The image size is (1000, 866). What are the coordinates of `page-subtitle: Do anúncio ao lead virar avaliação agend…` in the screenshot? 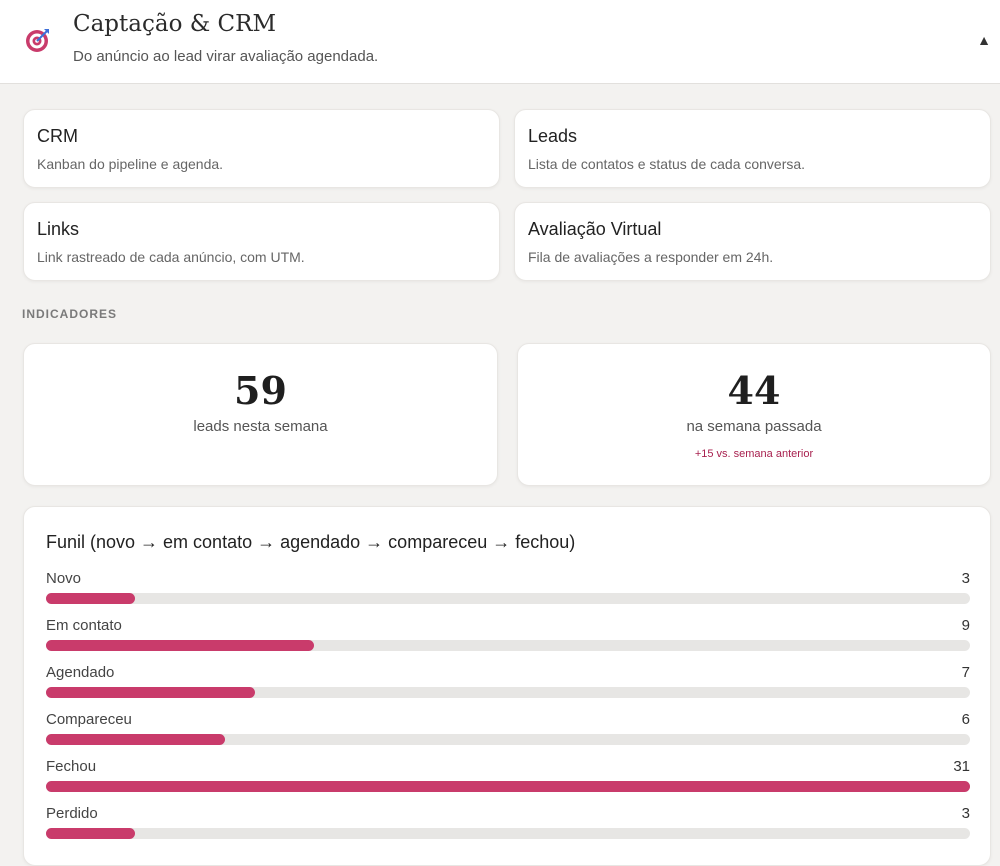 It's located at (226, 56).